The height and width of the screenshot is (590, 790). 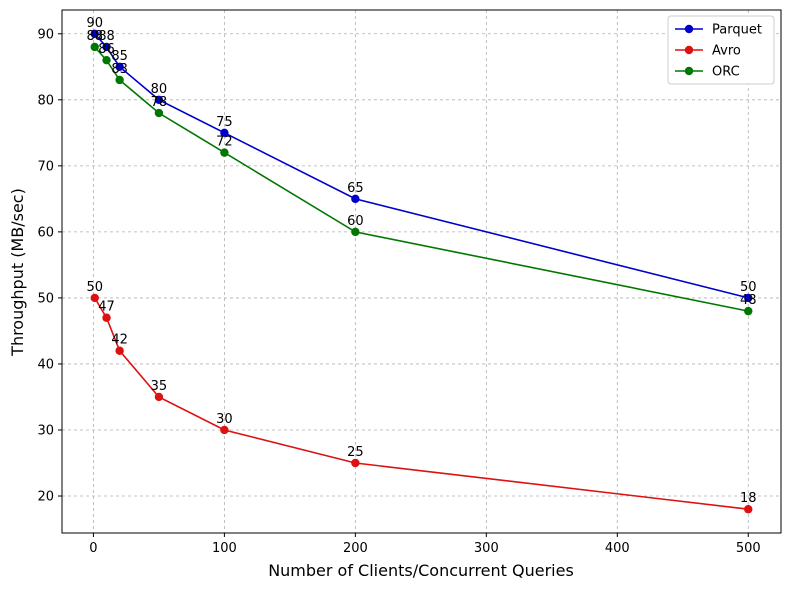 What do you see at coordinates (355, 188) in the screenshot?
I see `data-label-parquet: 65` at bounding box center [355, 188].